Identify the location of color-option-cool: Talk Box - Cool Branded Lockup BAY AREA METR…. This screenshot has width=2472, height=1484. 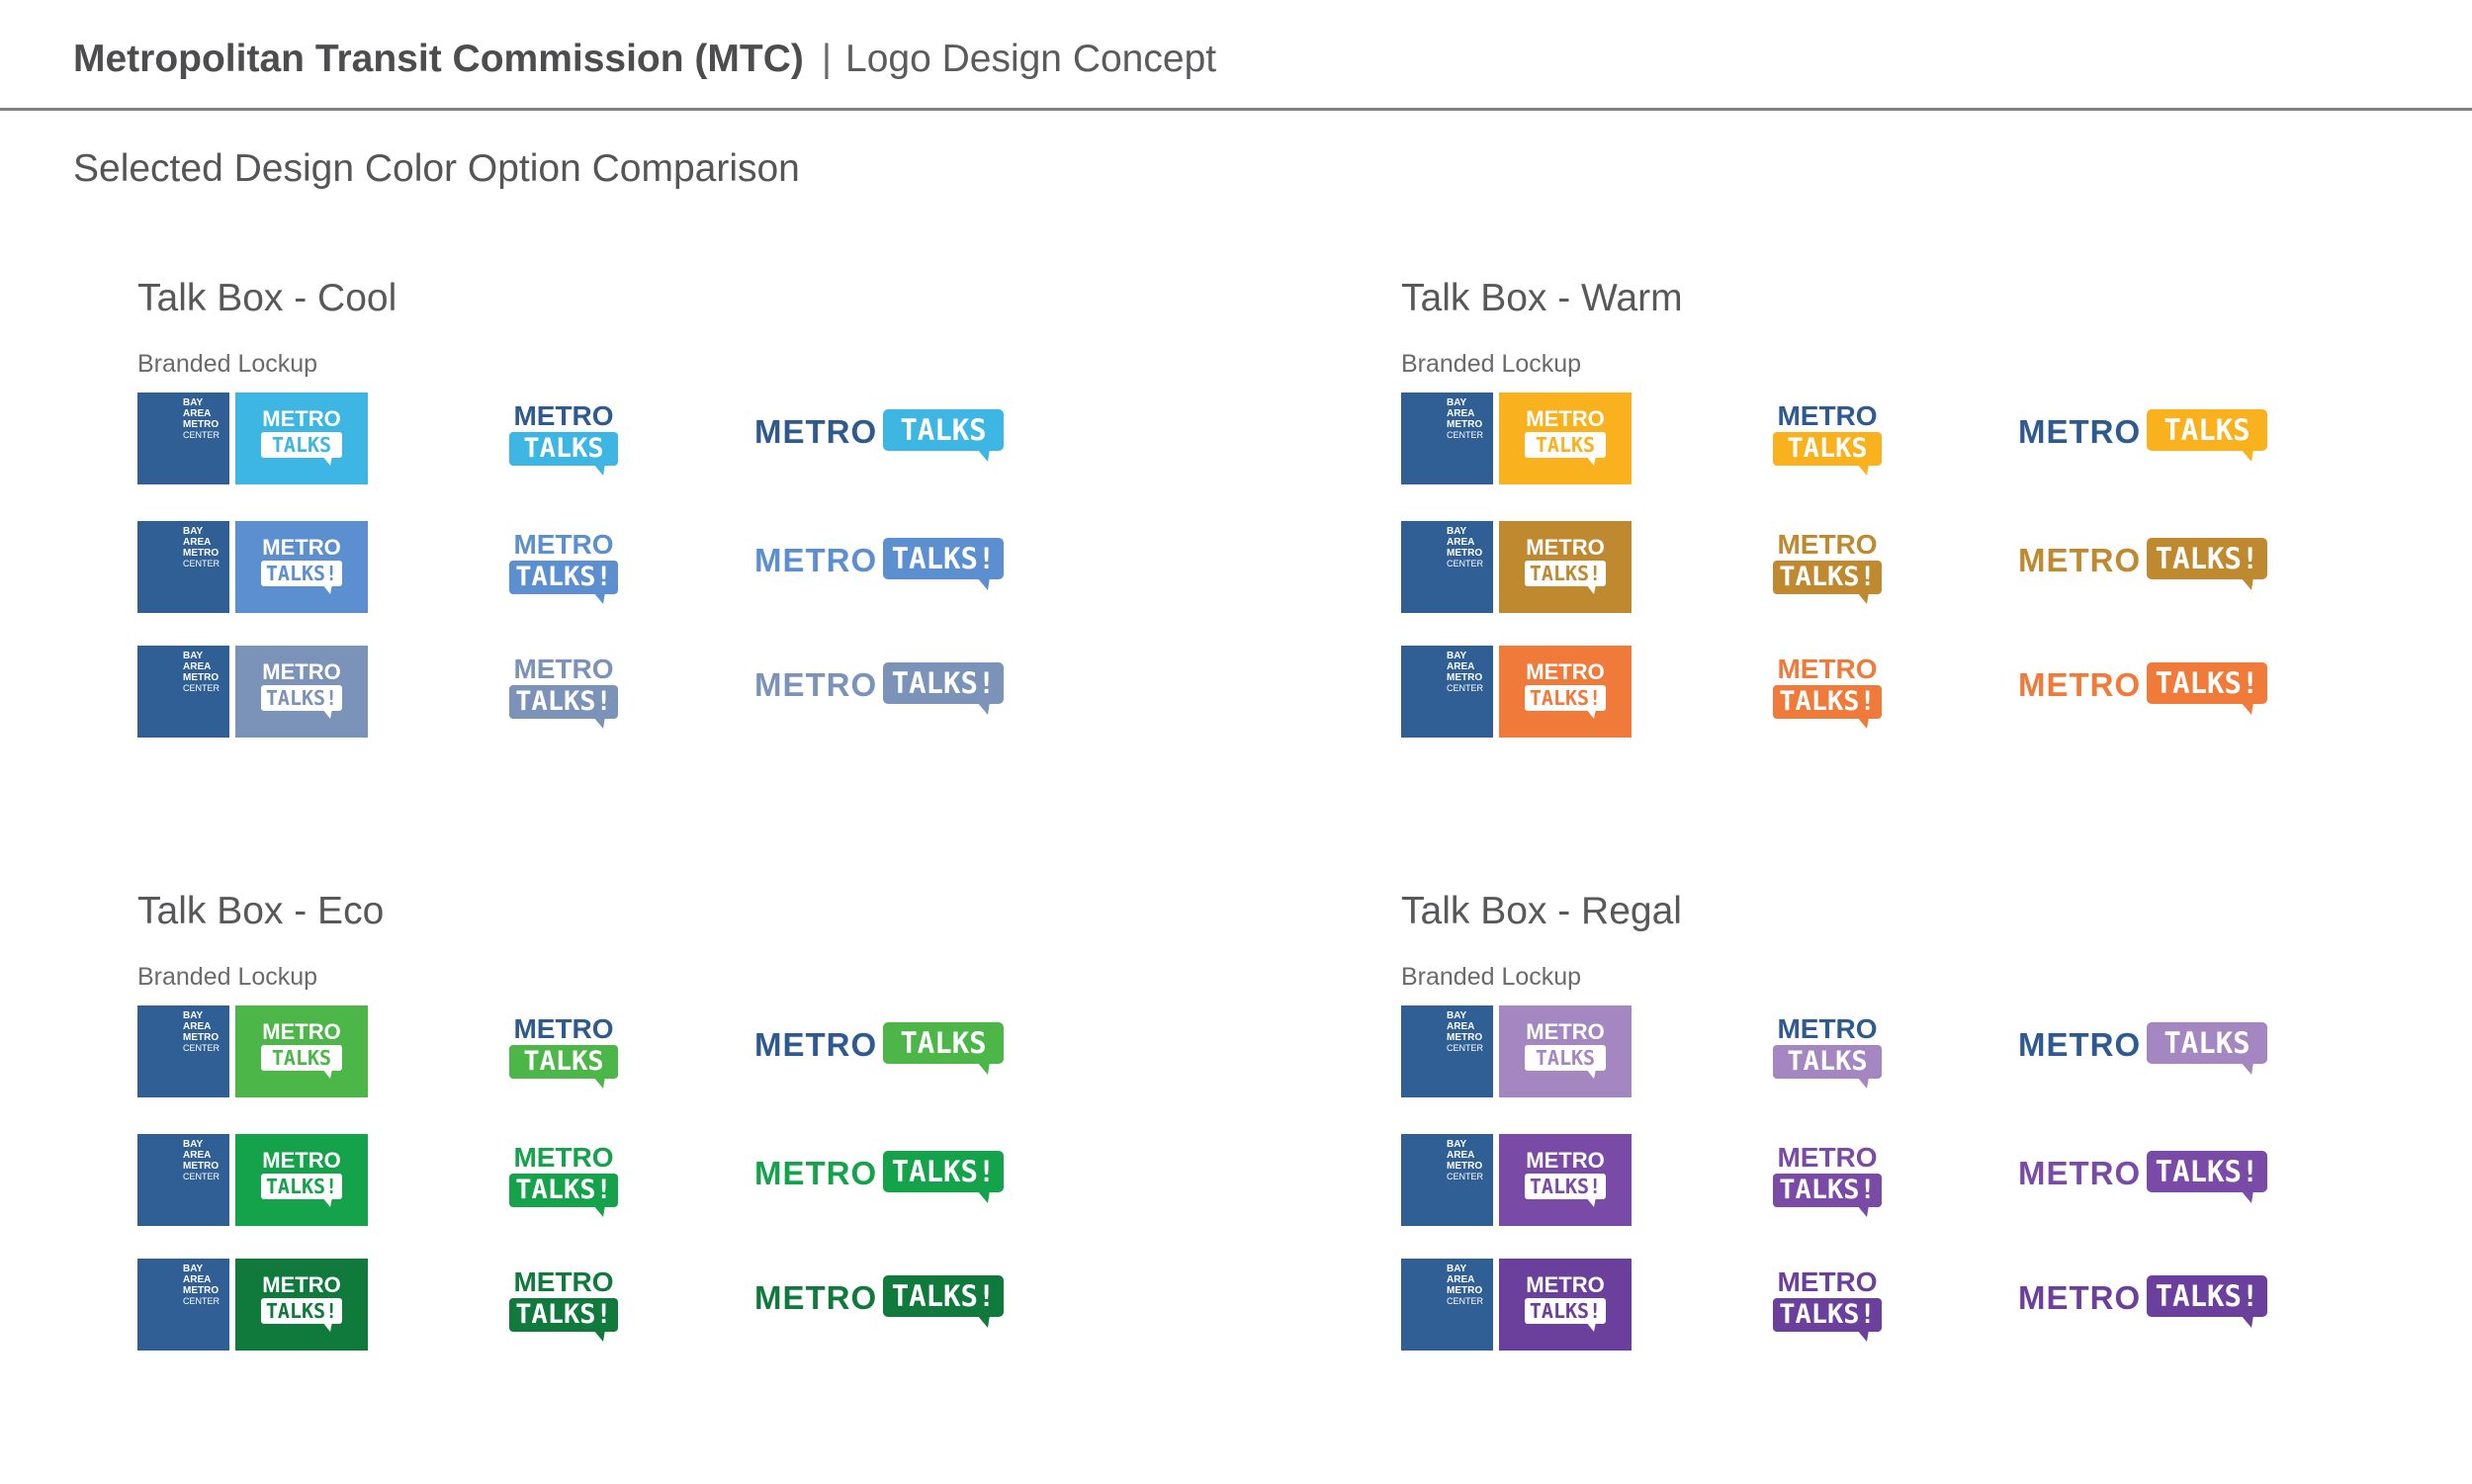
(631, 531).